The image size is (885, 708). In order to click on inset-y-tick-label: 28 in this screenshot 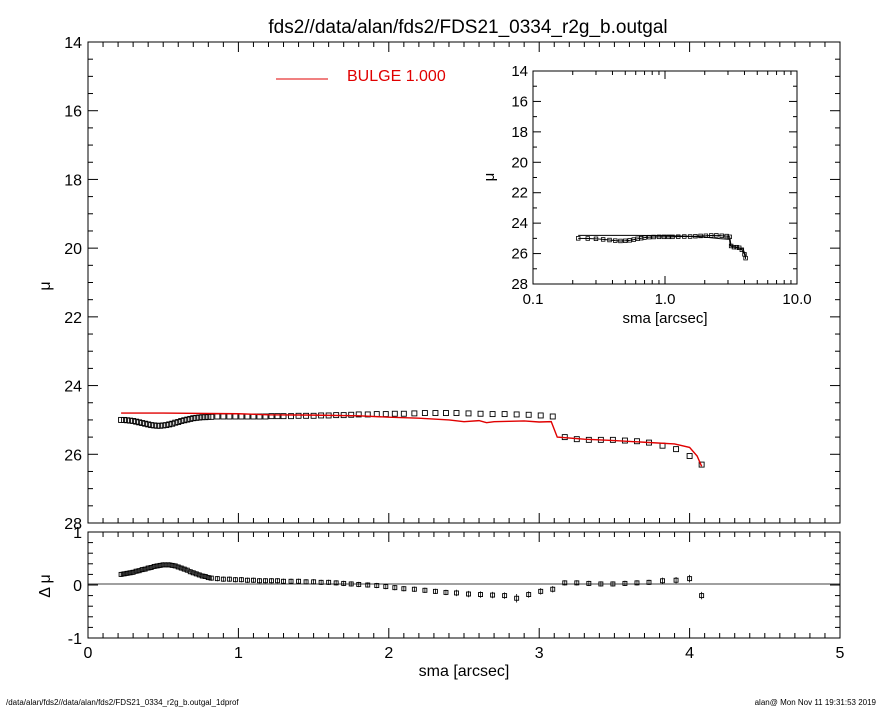, I will do `click(519, 284)`.